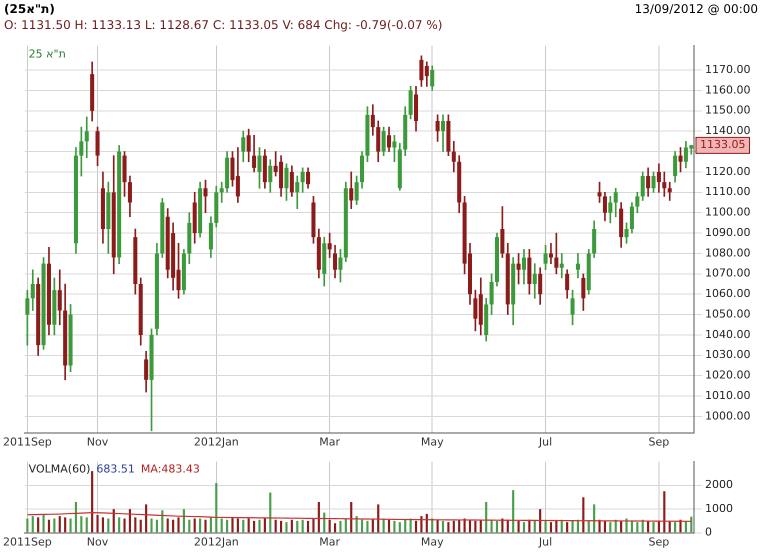  Describe the element at coordinates (47, 53) in the screenshot. I see `annotation: ת"א 25` at that location.